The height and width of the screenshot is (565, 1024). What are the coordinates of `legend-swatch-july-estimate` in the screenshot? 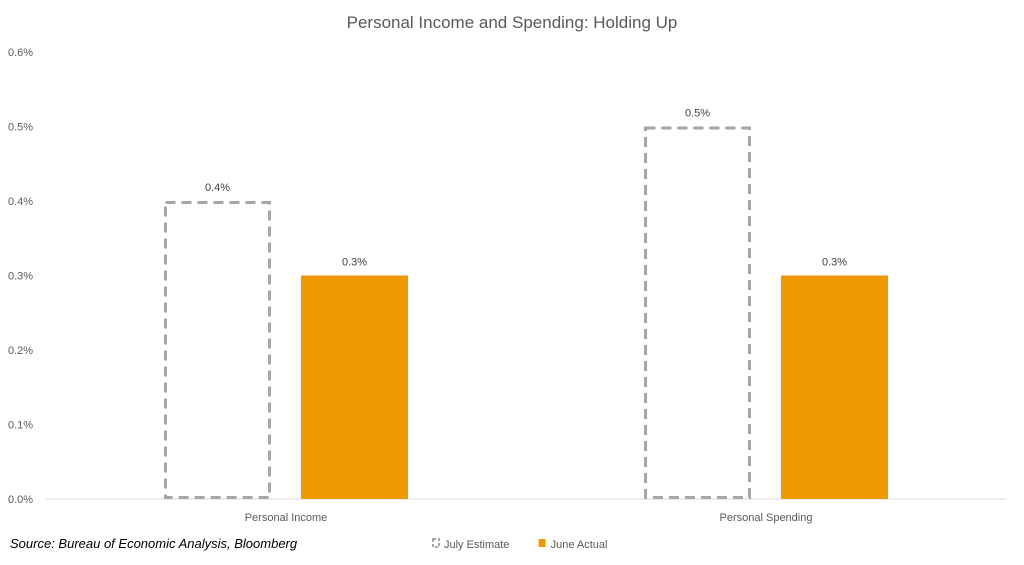 It's located at (436, 543).